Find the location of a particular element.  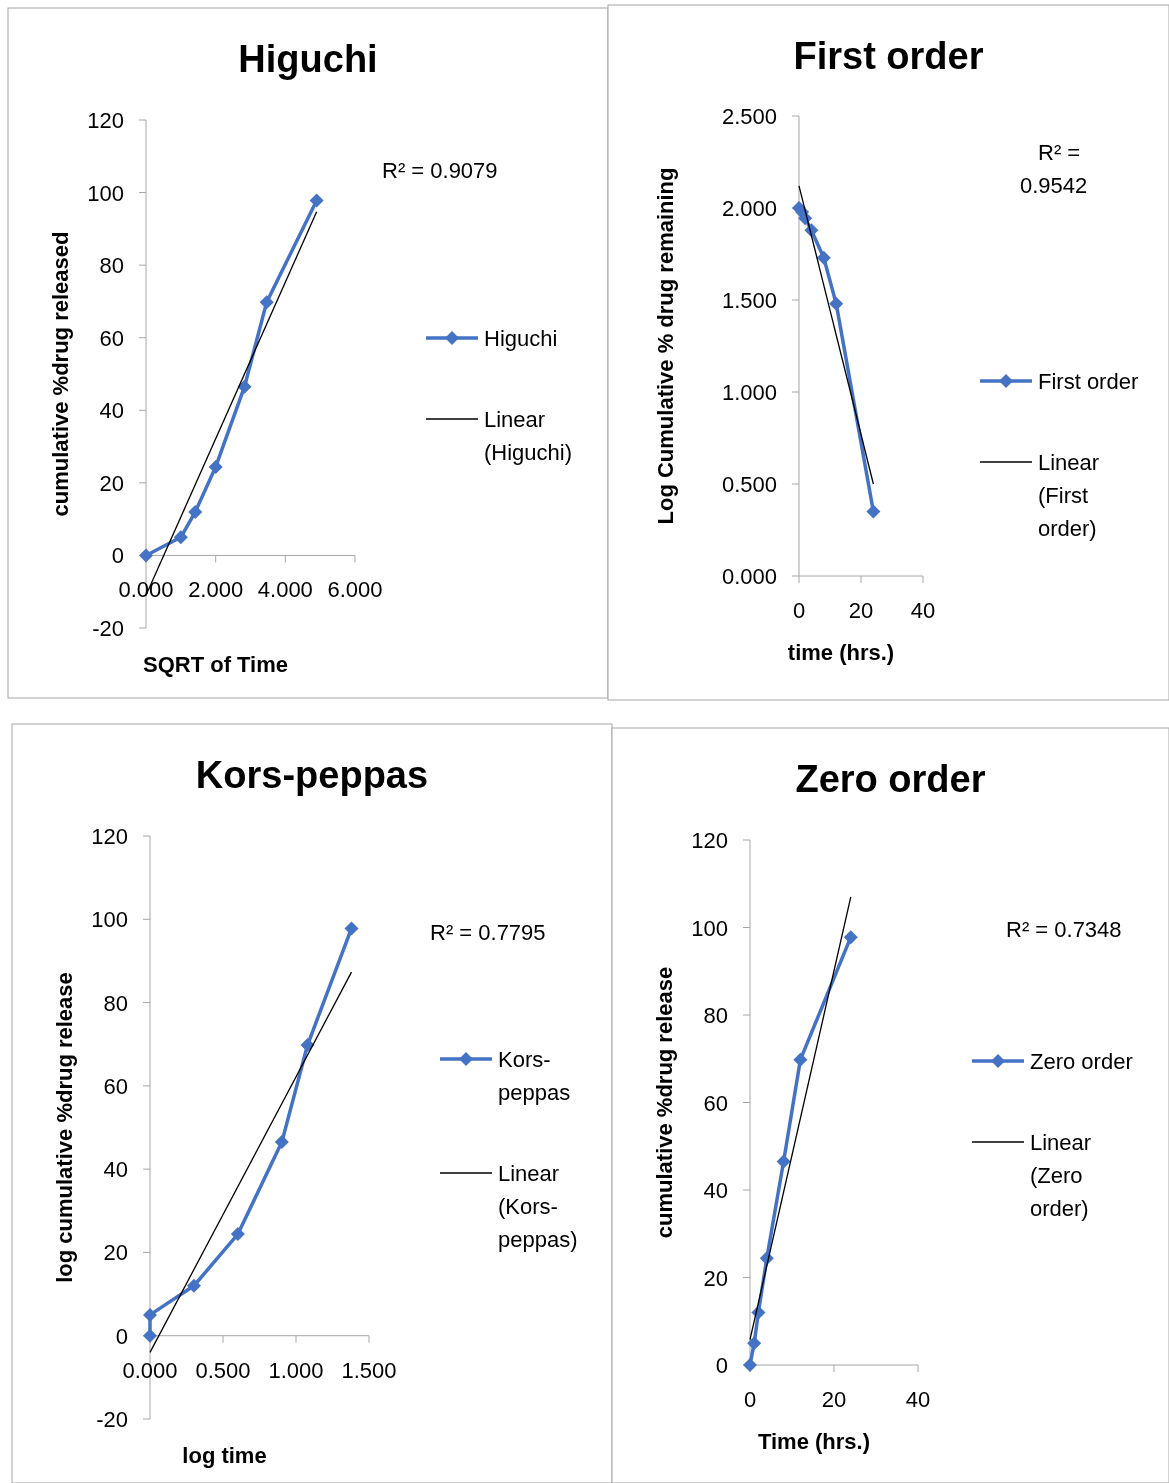

y-axis-title: cumulative %drug released is located at coordinates (60, 374).